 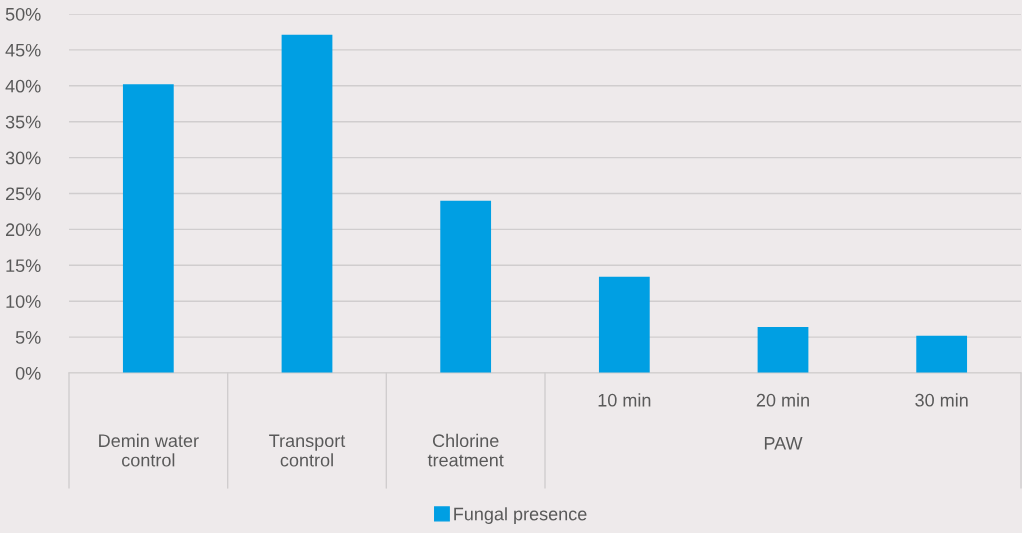 I want to click on y-tick-label: 35%, so click(x=23, y=122).